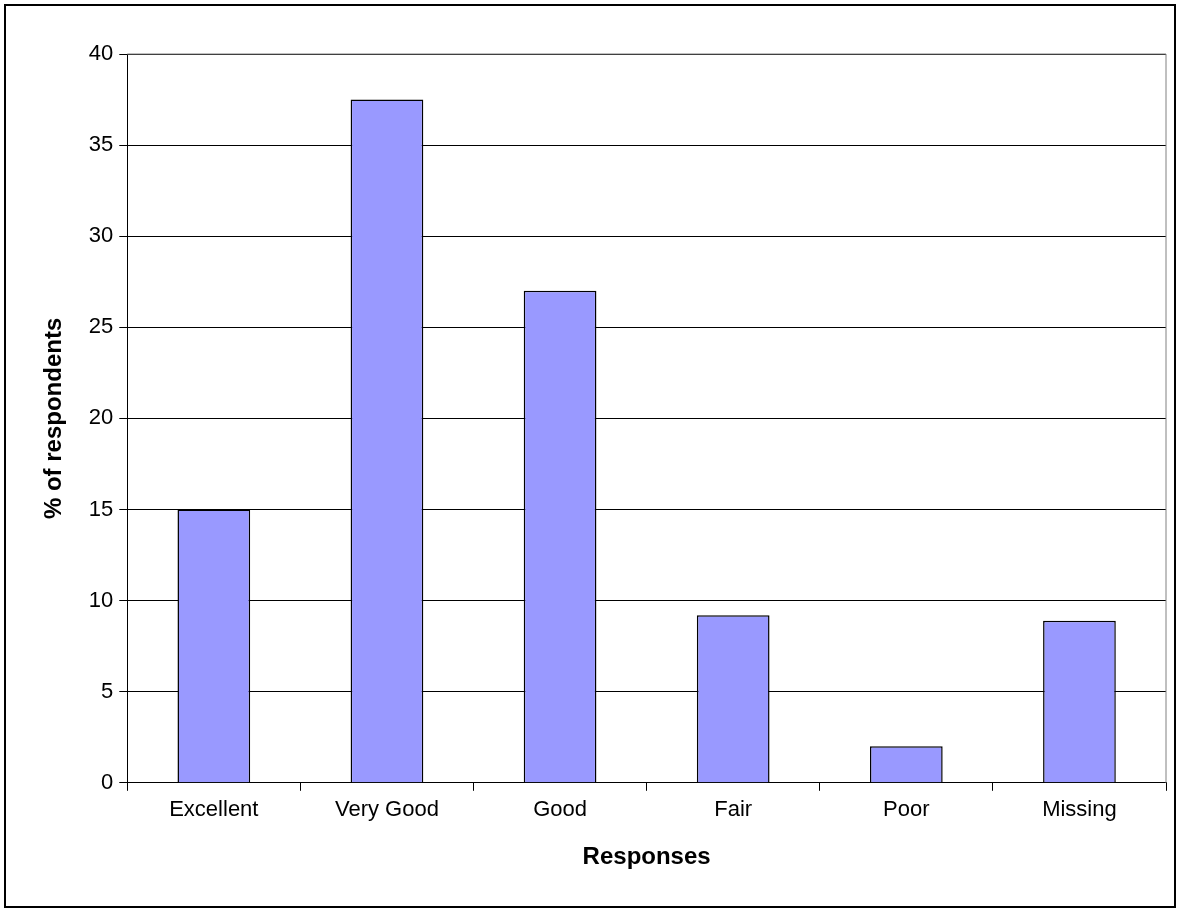 This screenshot has width=1180, height=912. I want to click on y-tick-label: 40, so click(101, 53).